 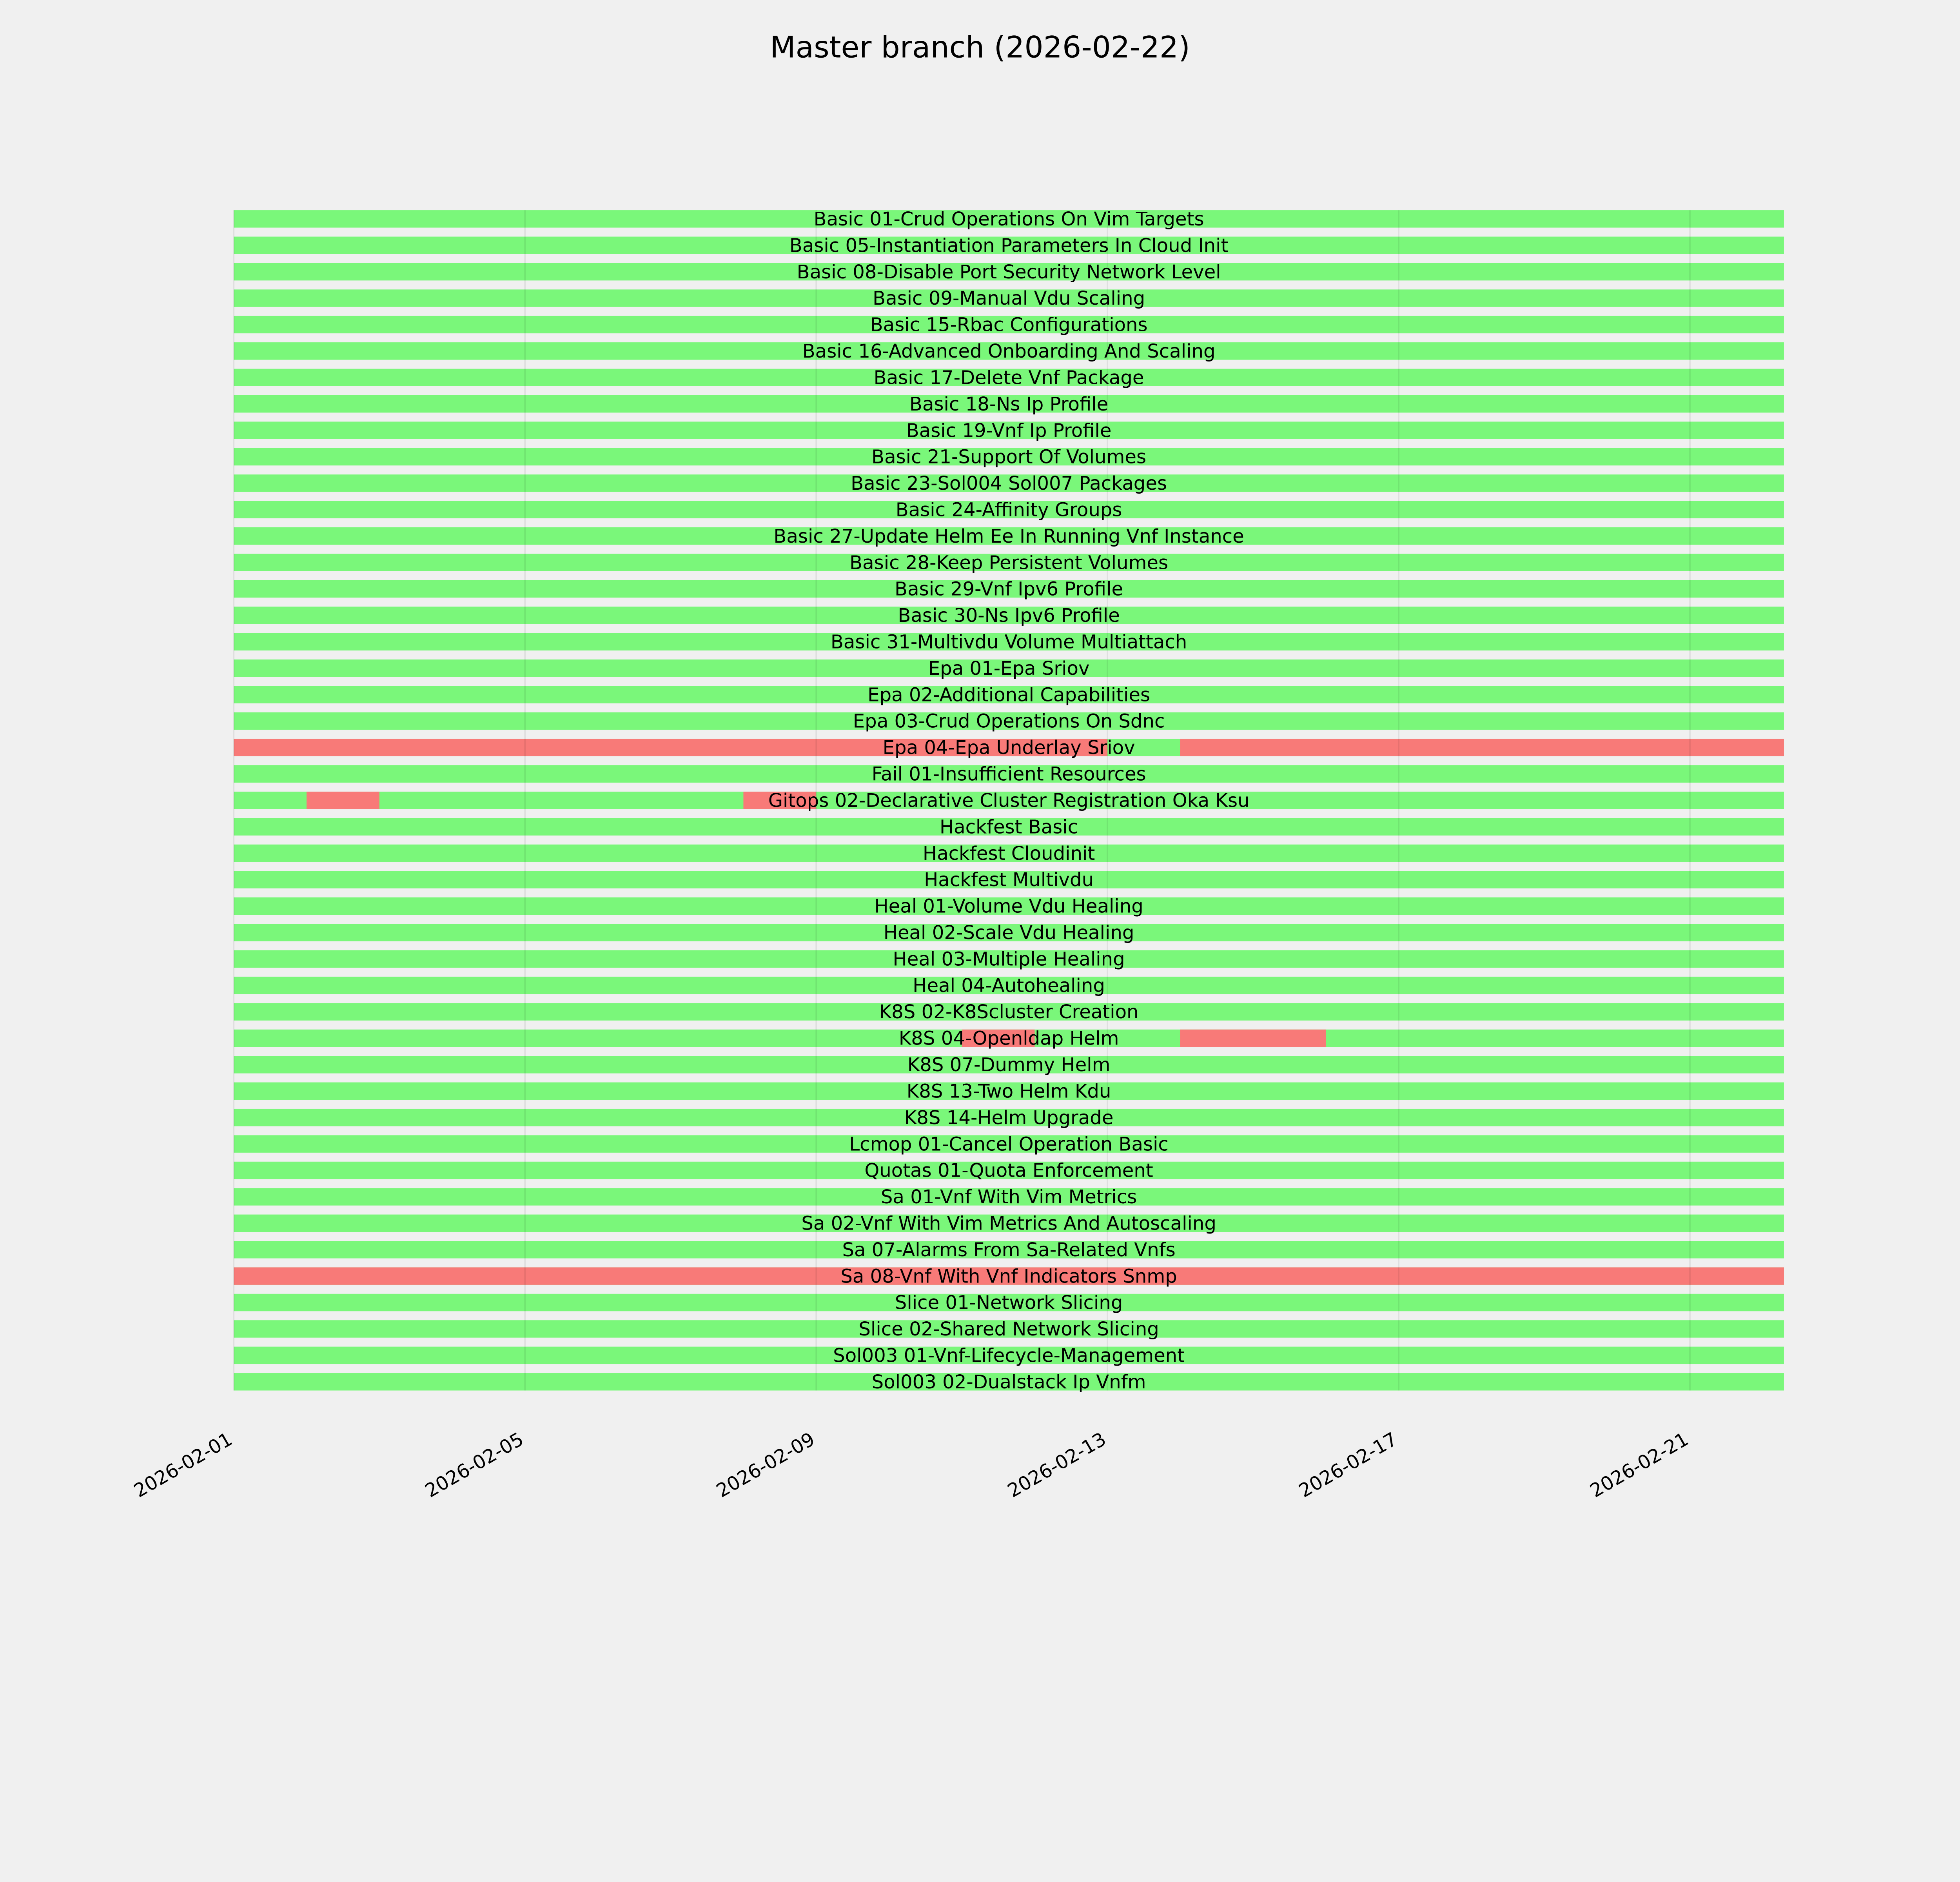 I want to click on row-label: Epa 01-Epa Sriov, so click(x=1009, y=668).